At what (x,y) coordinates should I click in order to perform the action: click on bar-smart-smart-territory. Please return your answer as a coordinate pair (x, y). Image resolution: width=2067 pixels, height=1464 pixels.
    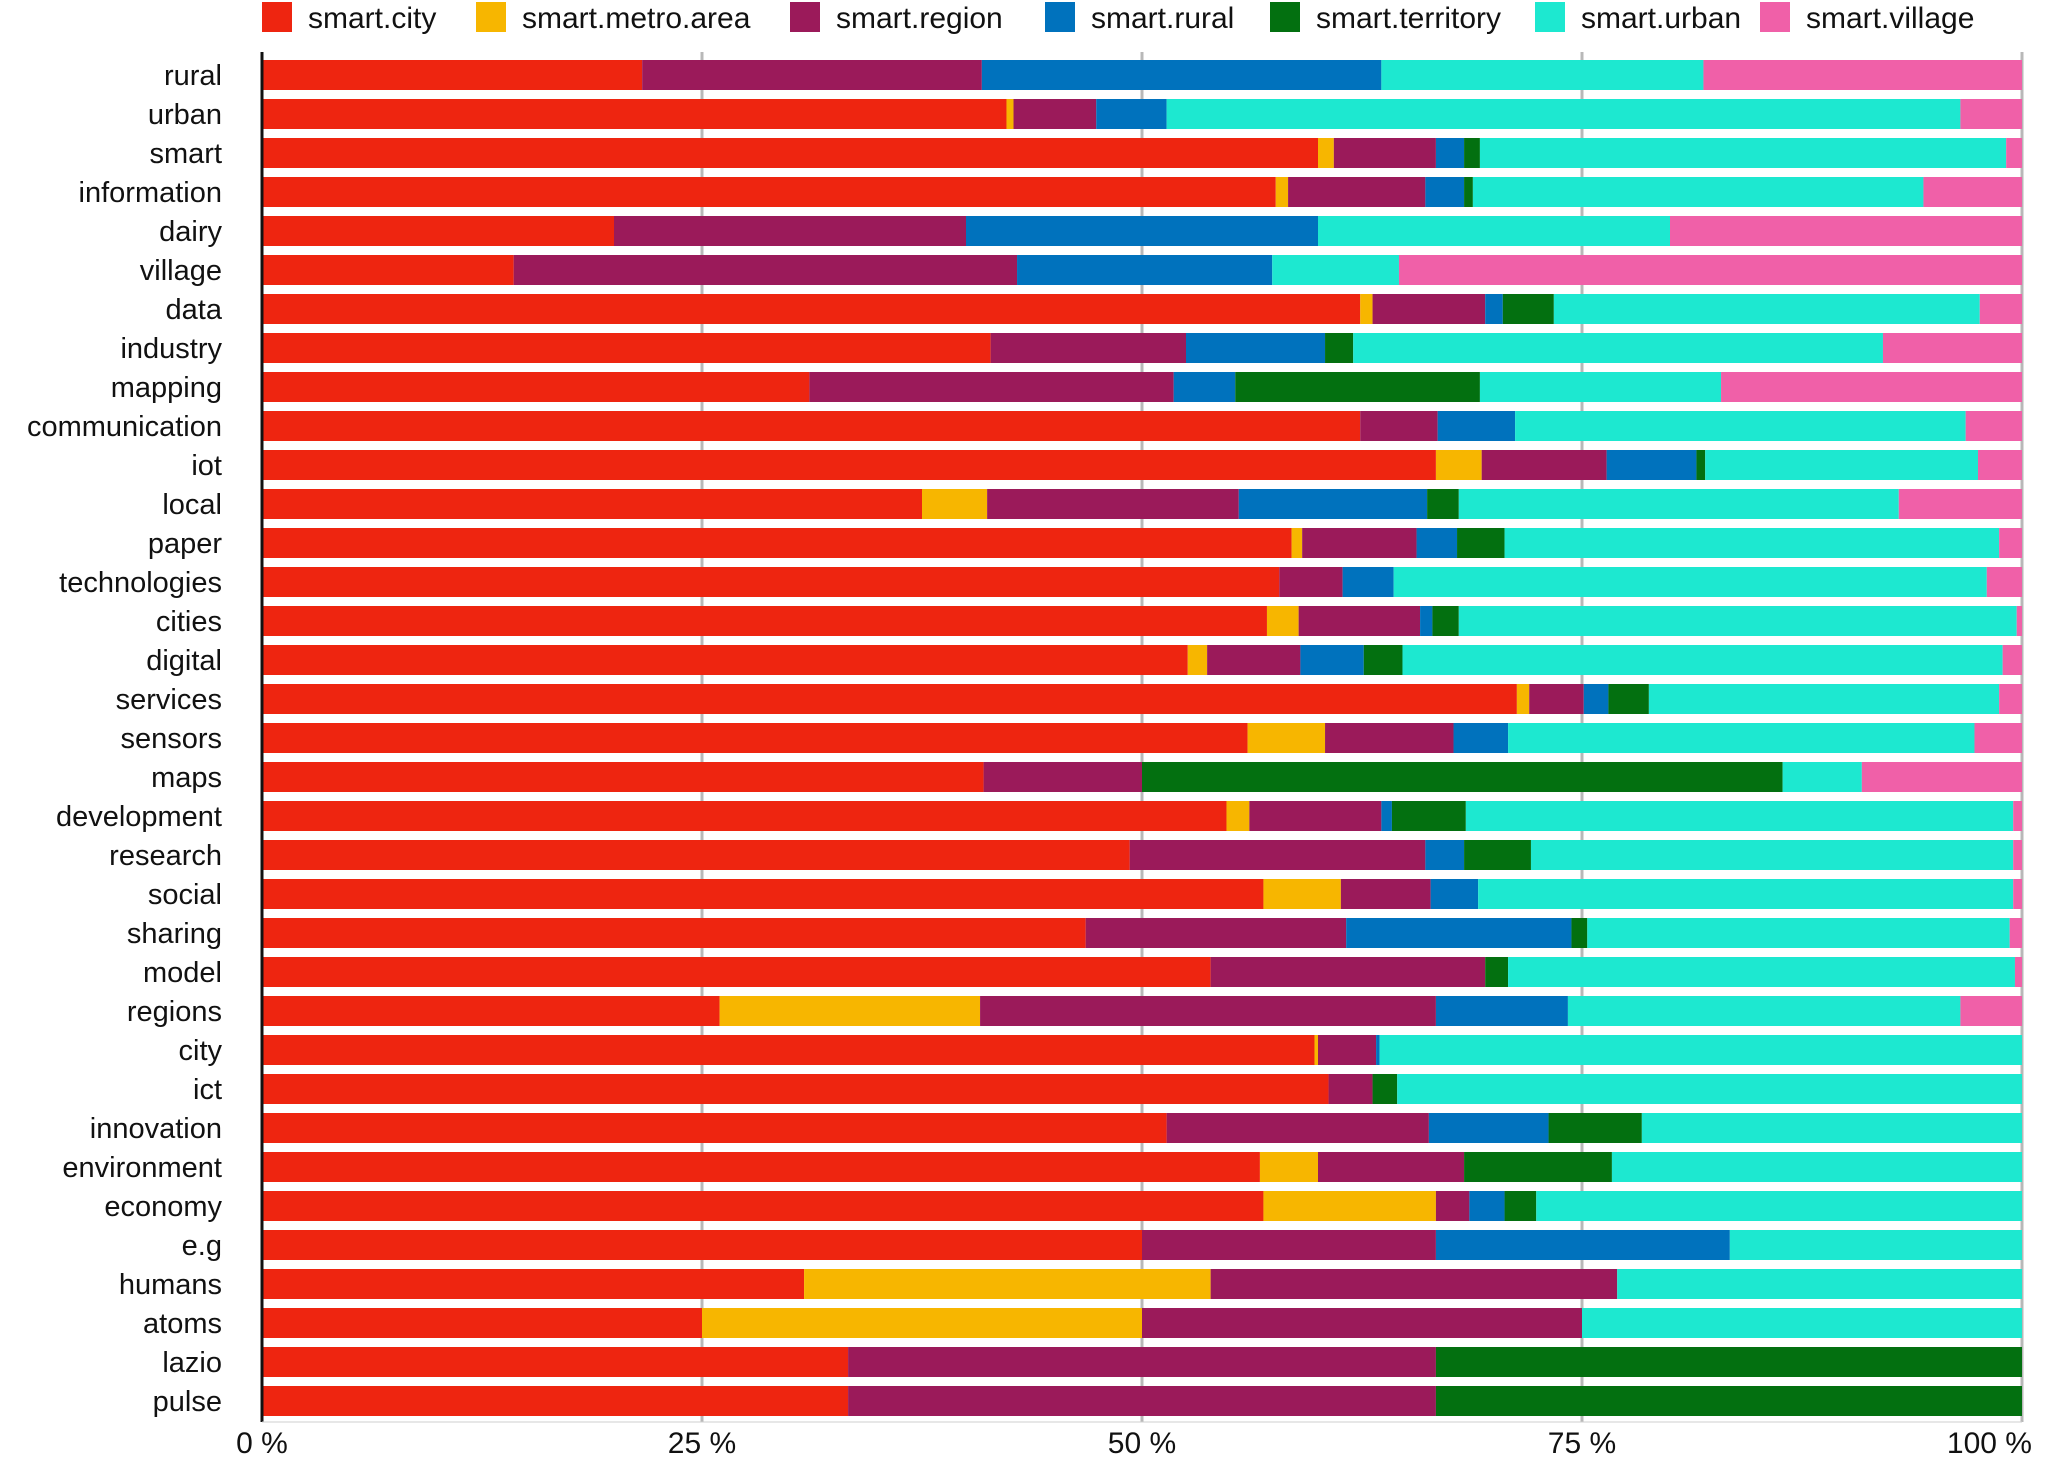
    Looking at the image, I should click on (1472, 153).